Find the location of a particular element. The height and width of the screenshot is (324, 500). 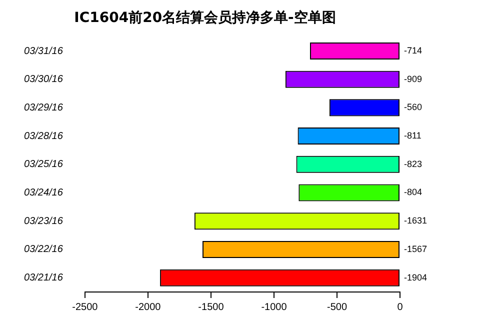

data-label: -811 is located at coordinates (413, 135).